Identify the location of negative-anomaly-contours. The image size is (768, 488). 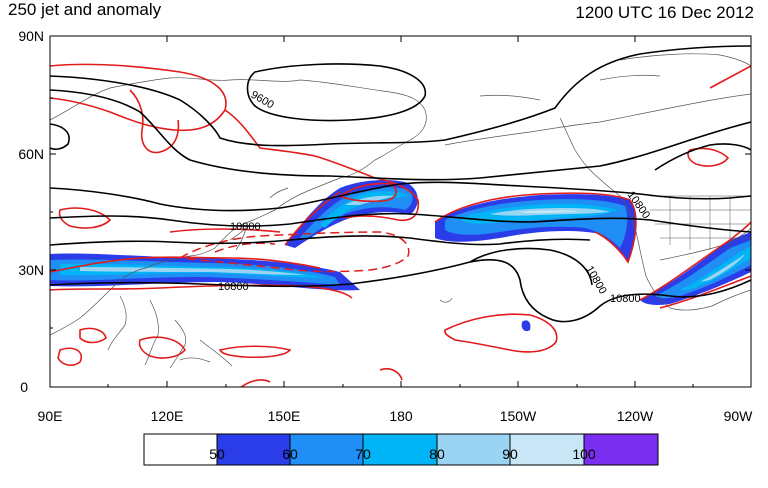
(294, 252).